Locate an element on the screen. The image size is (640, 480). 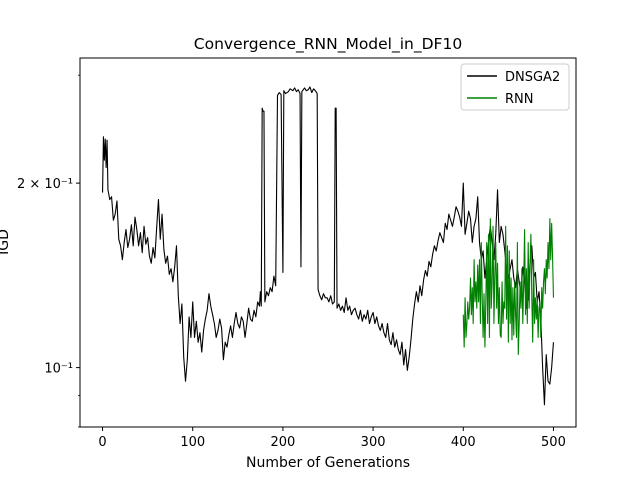
legend-label-rnn: RNN is located at coordinates (519, 99).